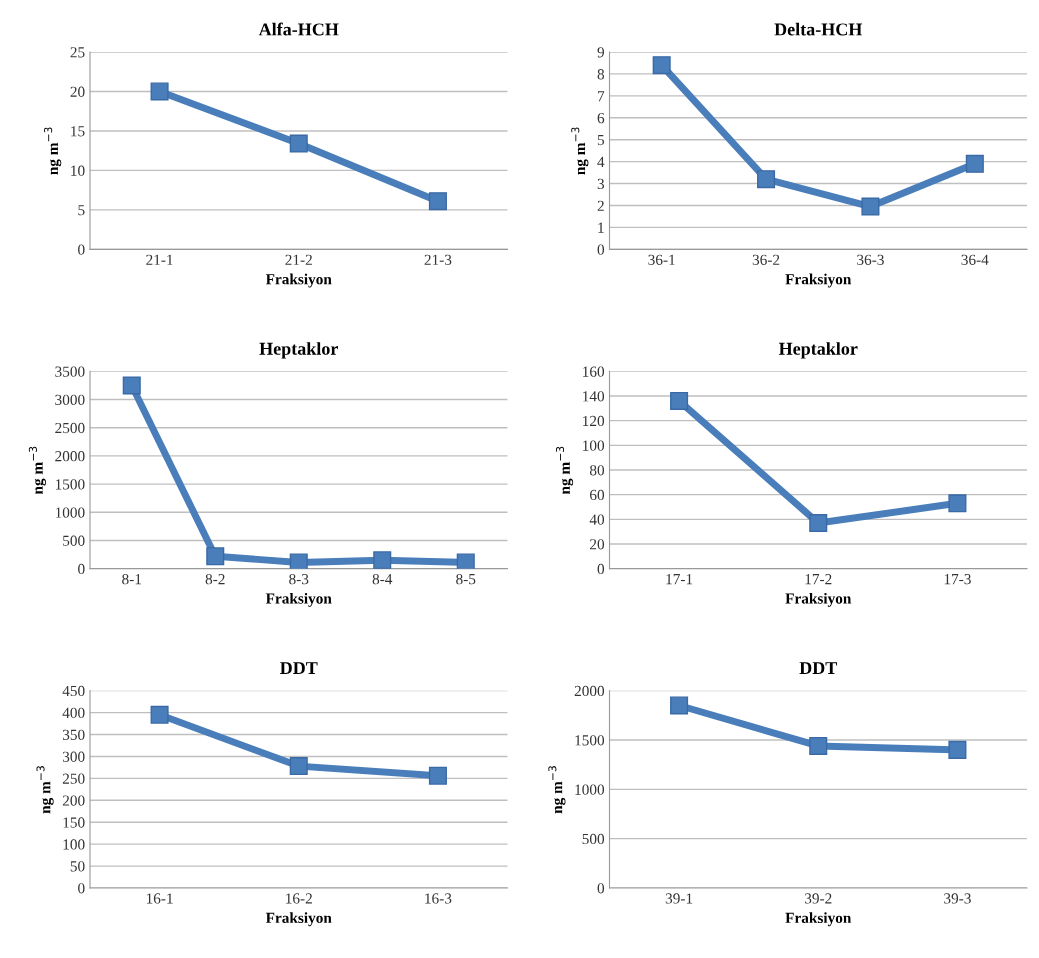 This screenshot has width=1039, height=958. What do you see at coordinates (601, 227) in the screenshot?
I see `y-tick-label: 1` at bounding box center [601, 227].